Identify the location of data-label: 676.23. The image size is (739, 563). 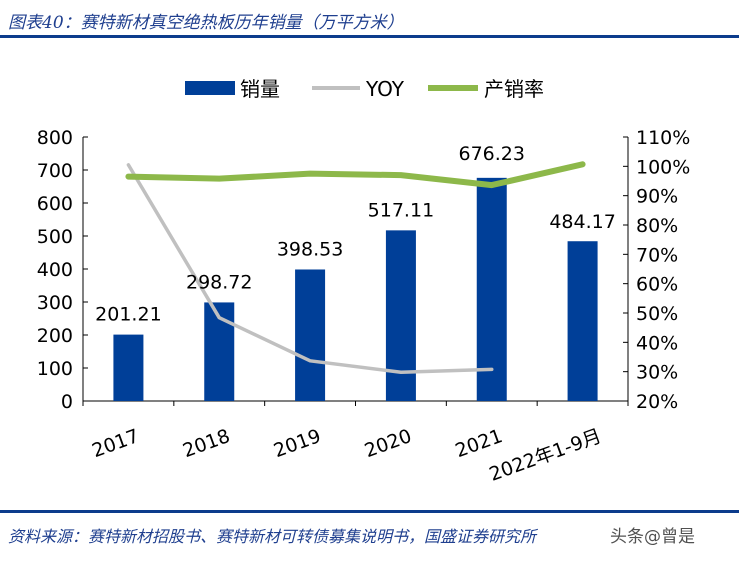
(492, 154).